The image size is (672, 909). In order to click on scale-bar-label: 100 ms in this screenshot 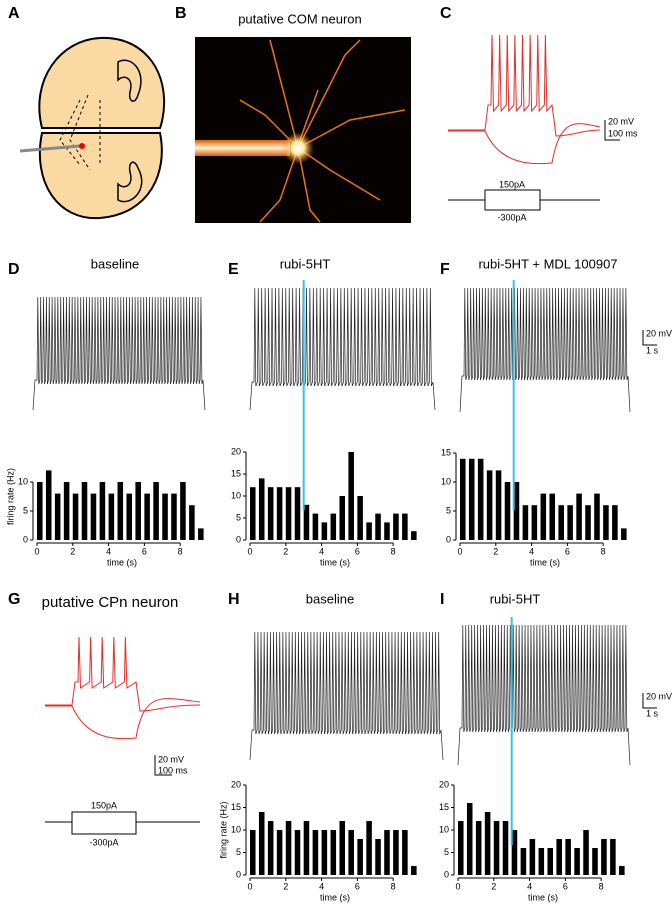, I will do `click(623, 133)`.